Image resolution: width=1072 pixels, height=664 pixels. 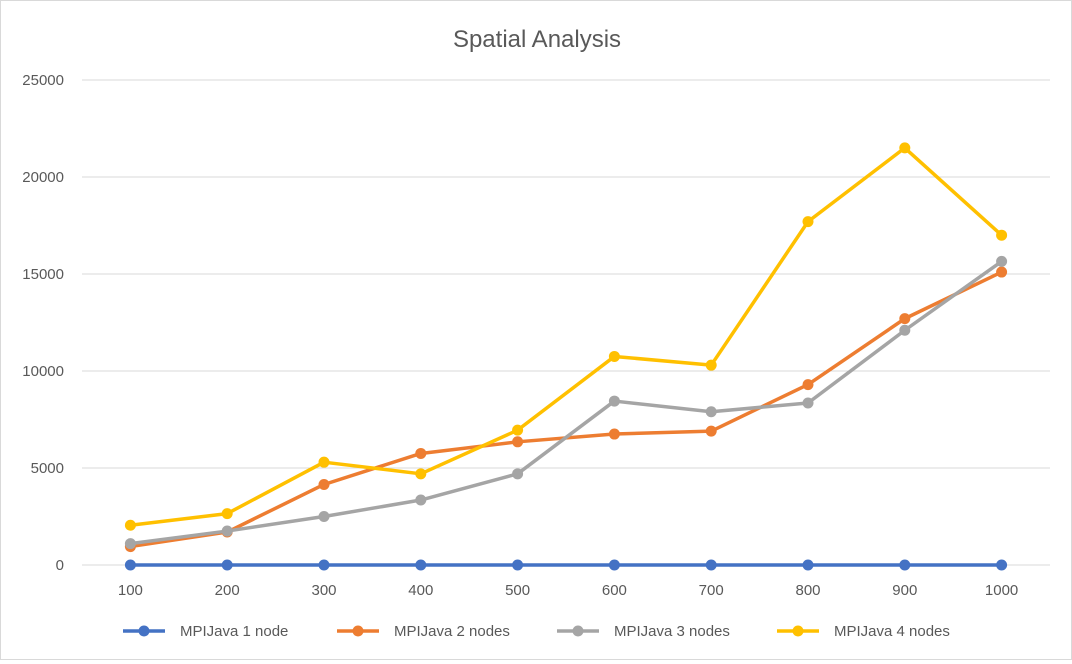 I want to click on x-tick-label: 100, so click(x=130, y=590).